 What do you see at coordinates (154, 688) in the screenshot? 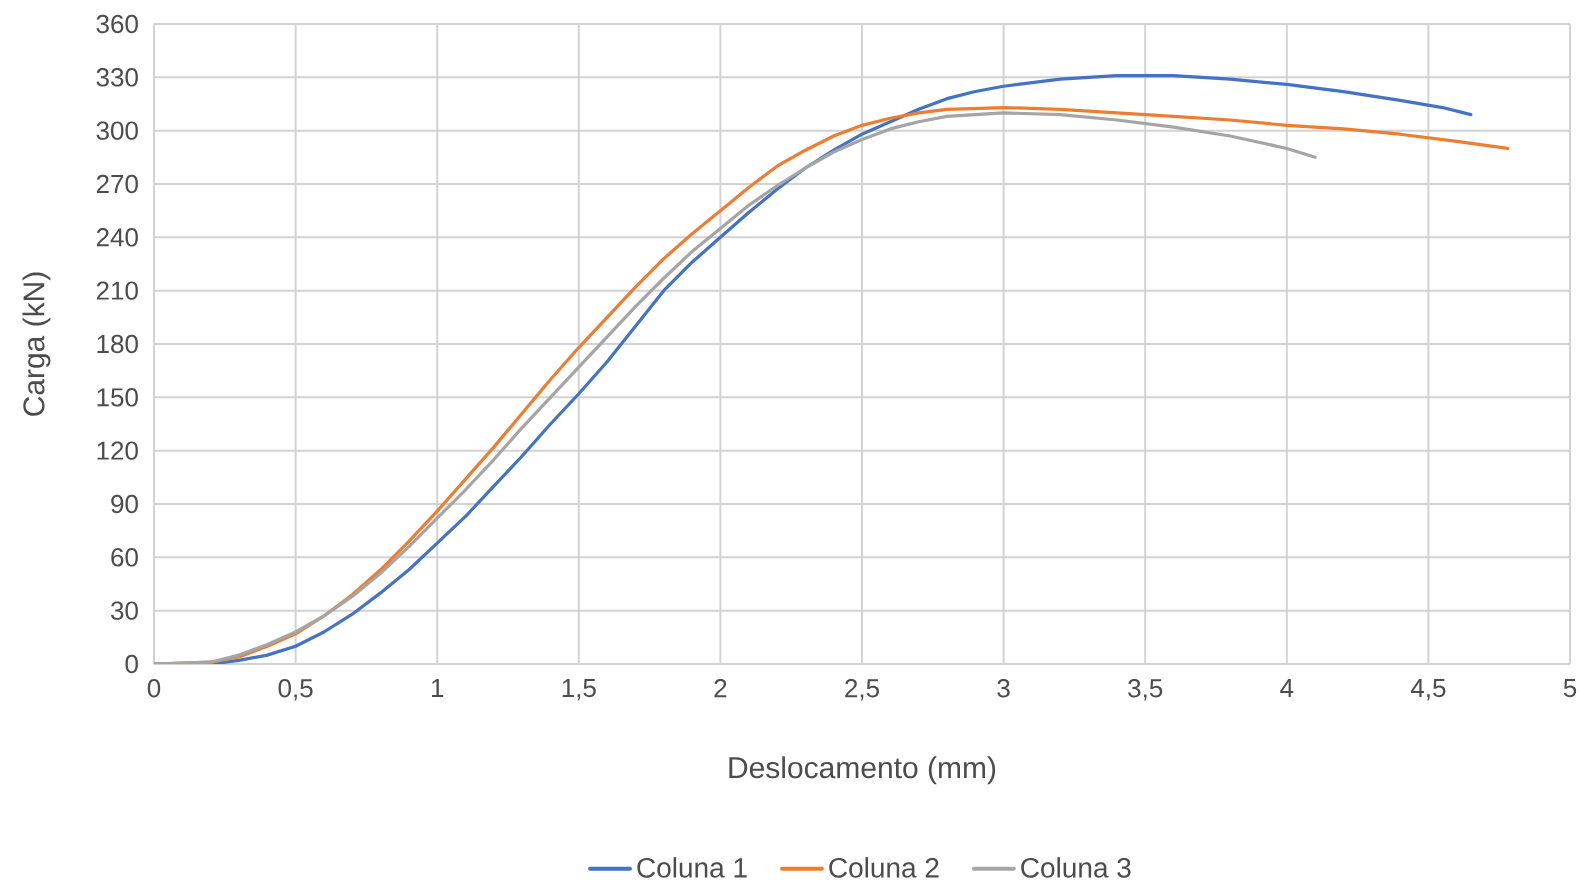
I see `x-tick-label: 0` at bounding box center [154, 688].